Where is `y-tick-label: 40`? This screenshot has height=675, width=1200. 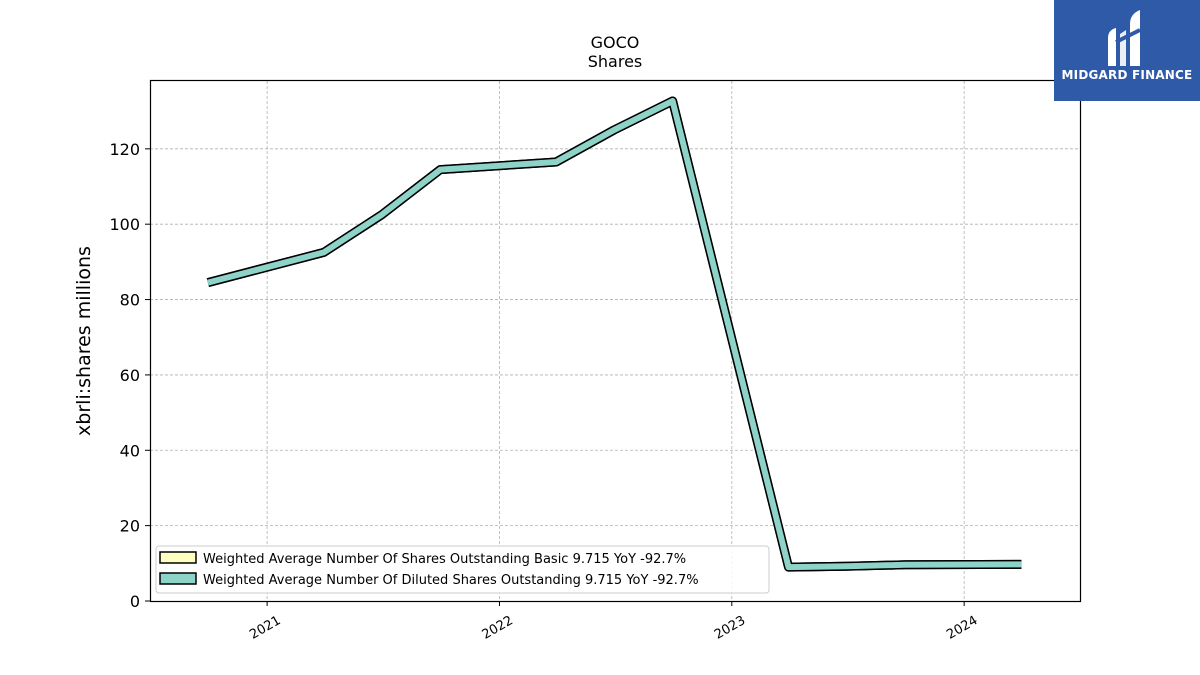
y-tick-label: 40 is located at coordinates (130, 450).